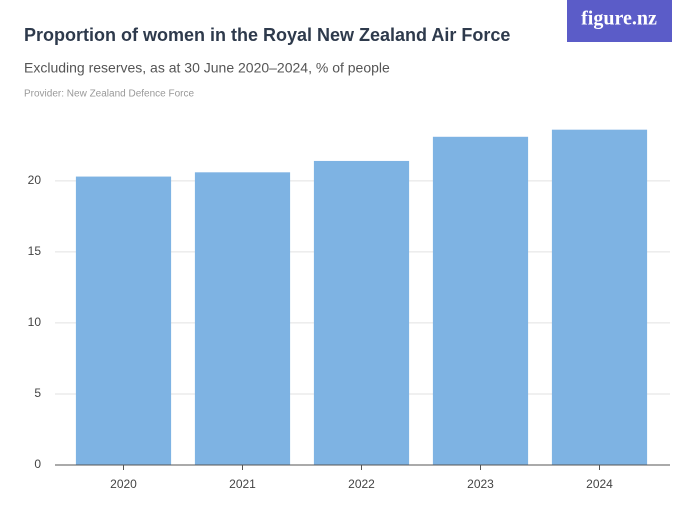 This screenshot has width=700, height=525. What do you see at coordinates (361, 484) in the screenshot?
I see `x-tick-label: 2022` at bounding box center [361, 484].